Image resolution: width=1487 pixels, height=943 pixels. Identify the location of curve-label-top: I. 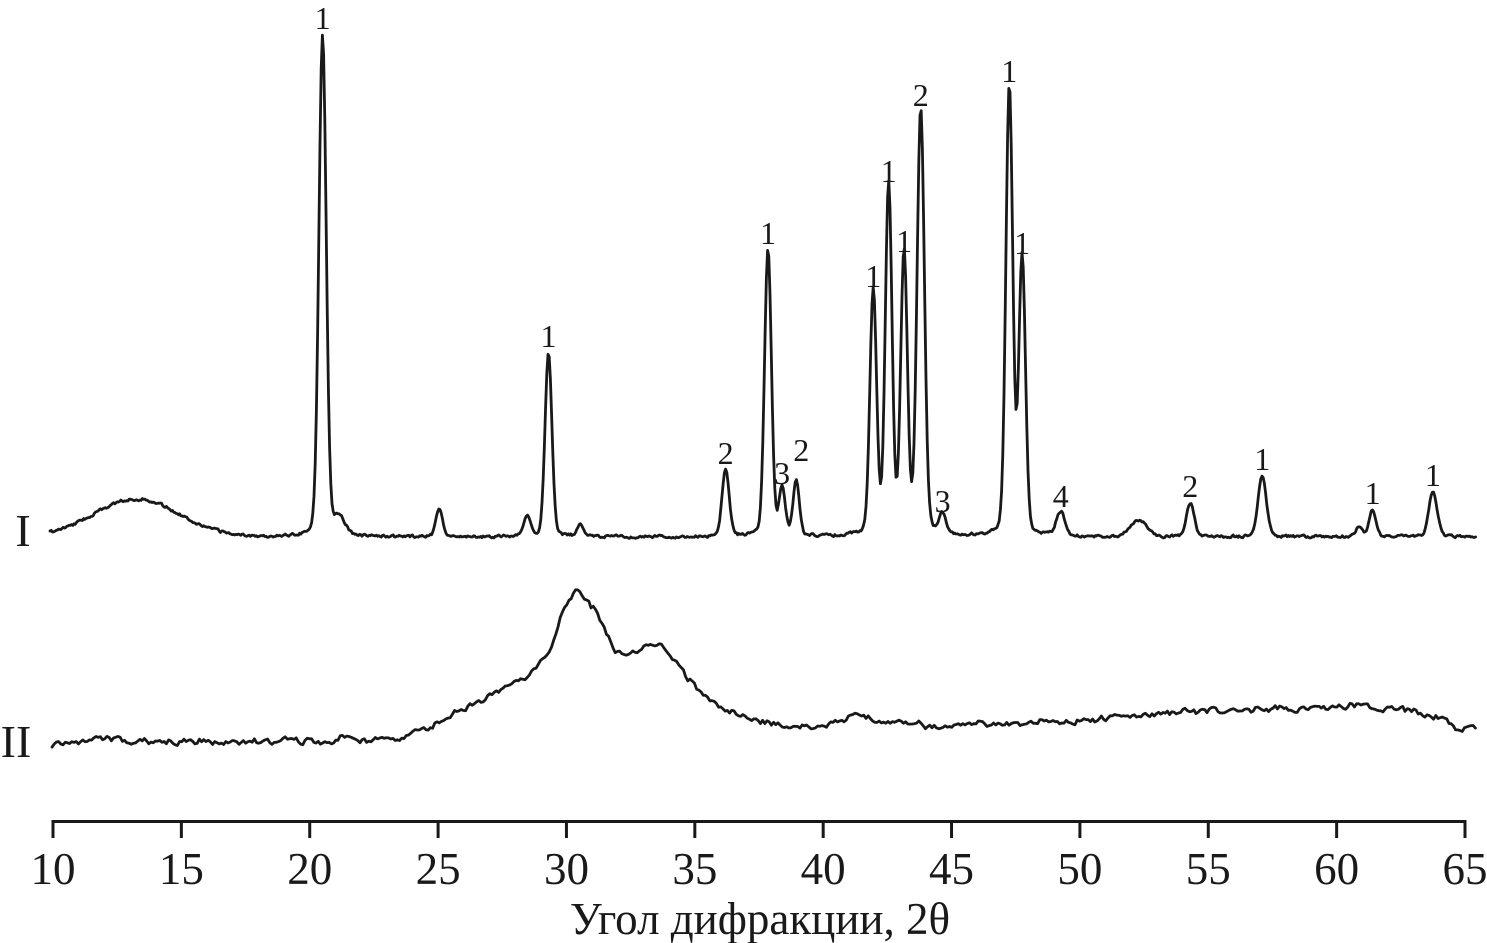
(22, 530).